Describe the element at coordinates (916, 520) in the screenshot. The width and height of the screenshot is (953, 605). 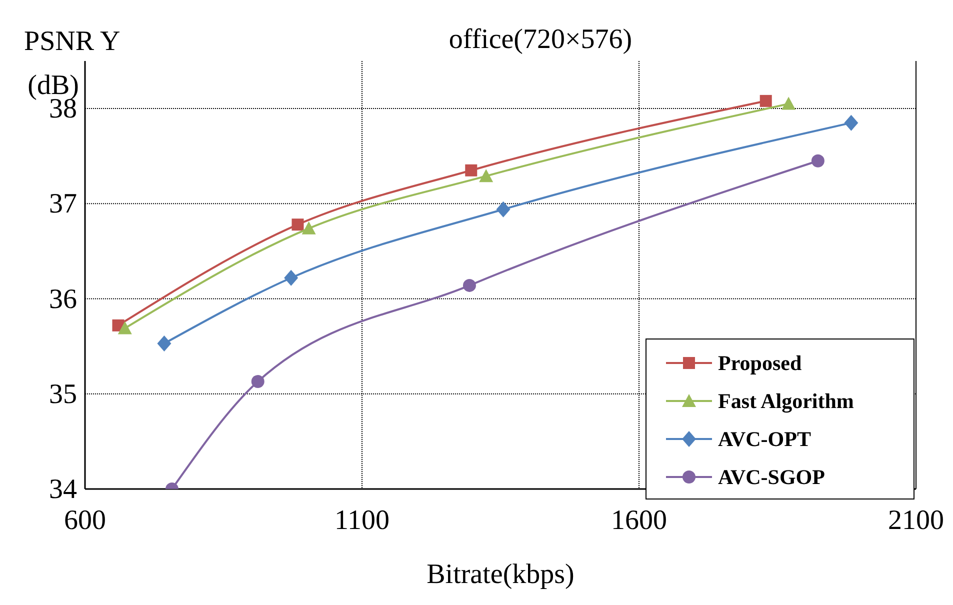
I see `x-tick-label: 2100` at that location.